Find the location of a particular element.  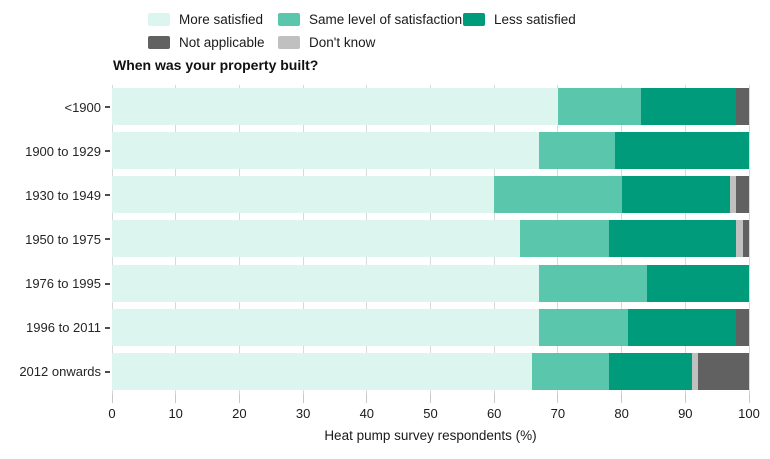

x-tick-label: 100 is located at coordinates (749, 413).